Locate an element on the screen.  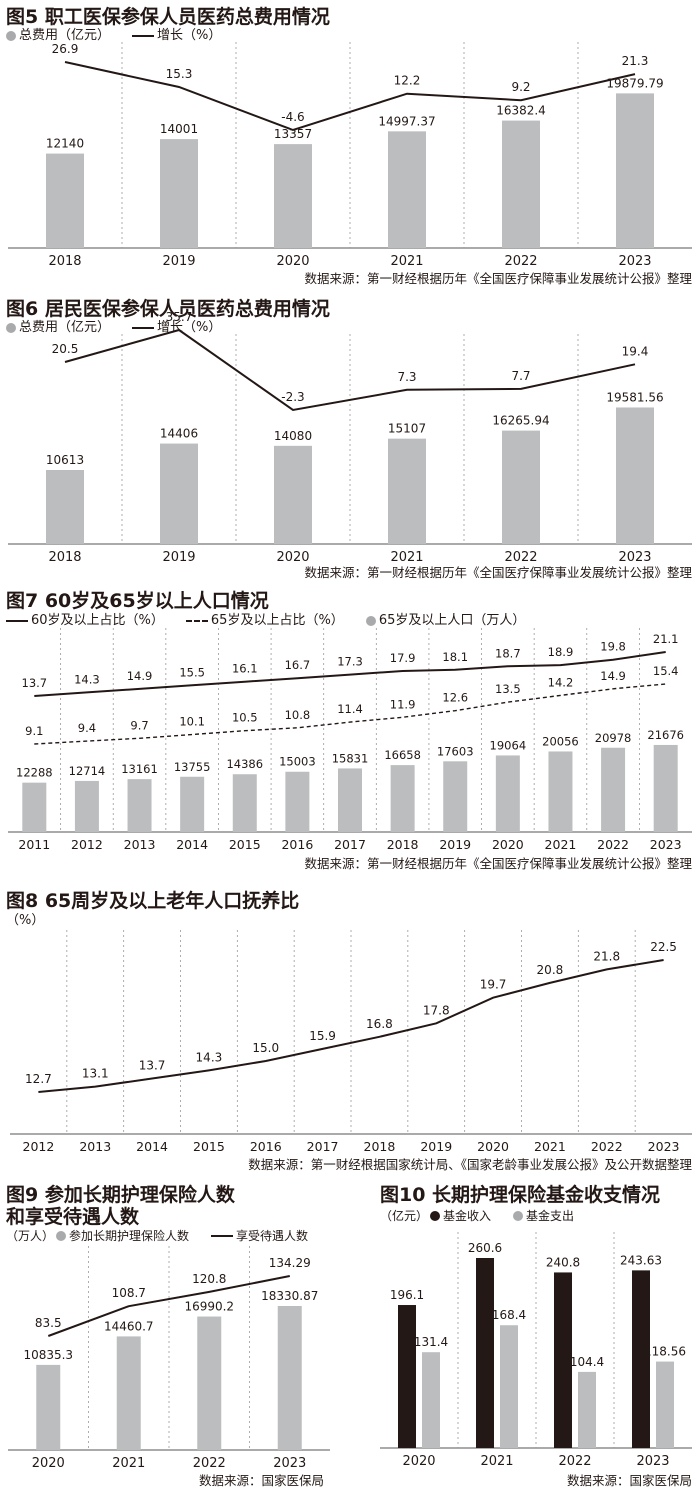
line-value-label: 15.4 is located at coordinates (666, 671).